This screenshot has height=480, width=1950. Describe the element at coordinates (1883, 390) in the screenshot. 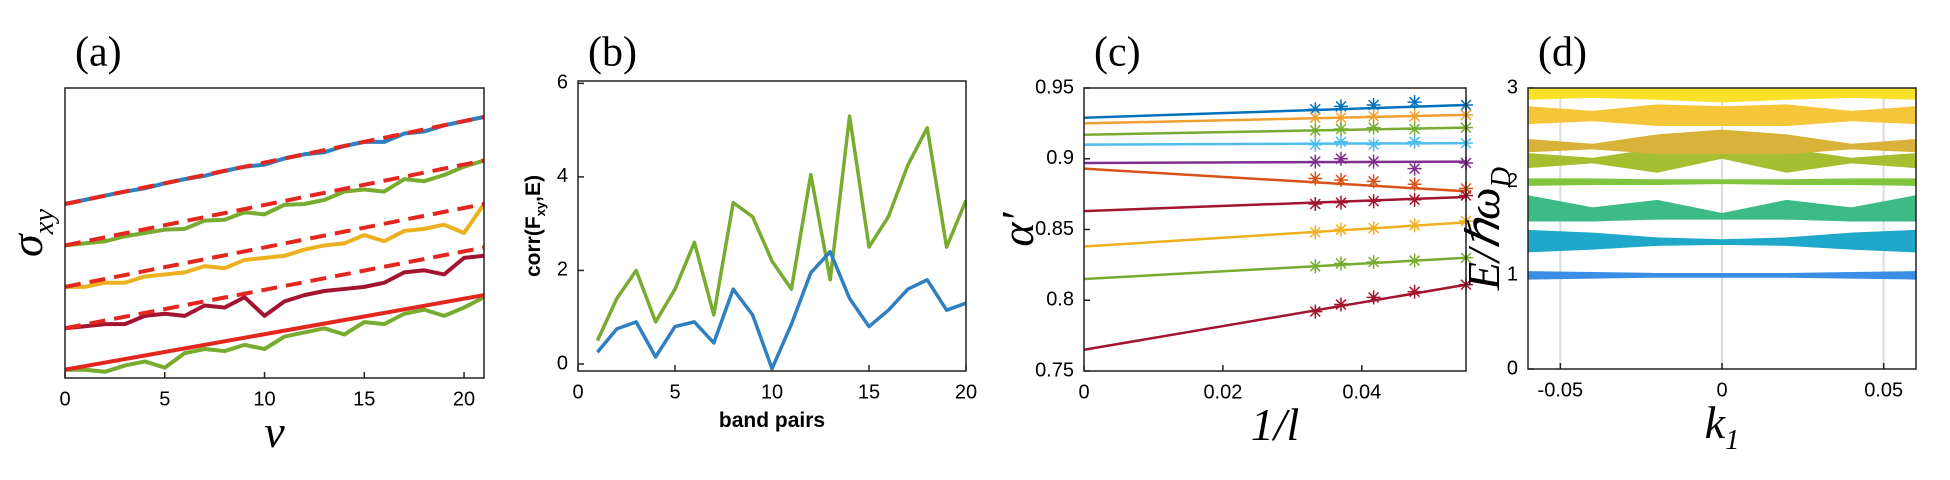

I see `x-tick-label: 0.05` at that location.